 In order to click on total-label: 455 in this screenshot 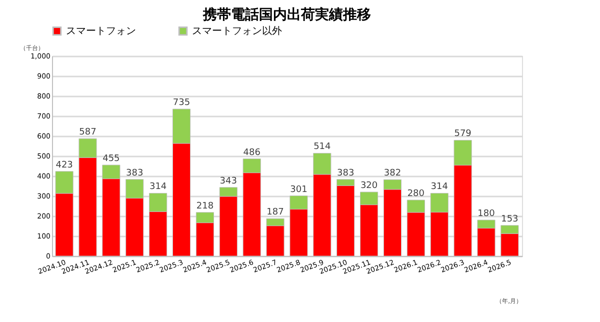, I will do `click(111, 159)`.